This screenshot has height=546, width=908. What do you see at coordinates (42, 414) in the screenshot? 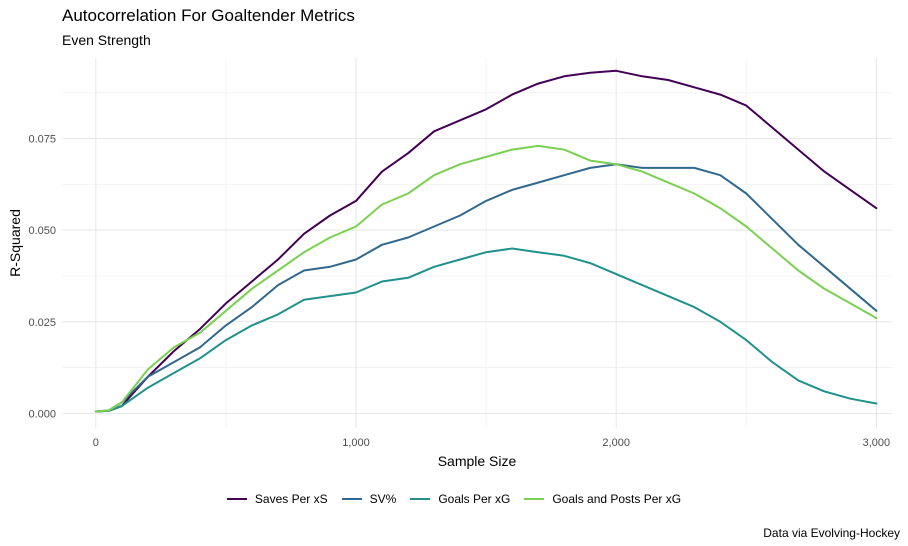
I see `y-tick-label: 0.000` at bounding box center [42, 414].